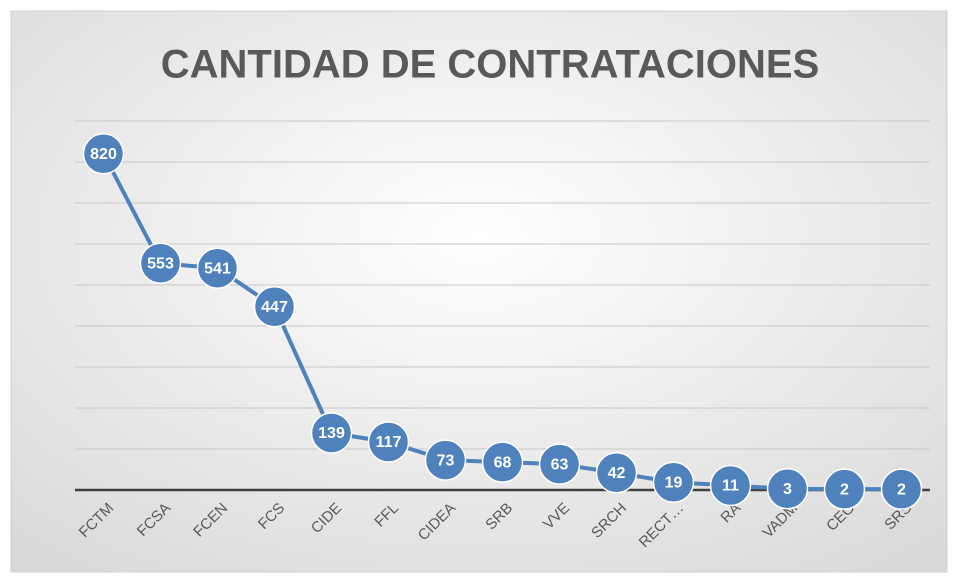 Image resolution: width=958 pixels, height=583 pixels. I want to click on data-label: 447, so click(274, 307).